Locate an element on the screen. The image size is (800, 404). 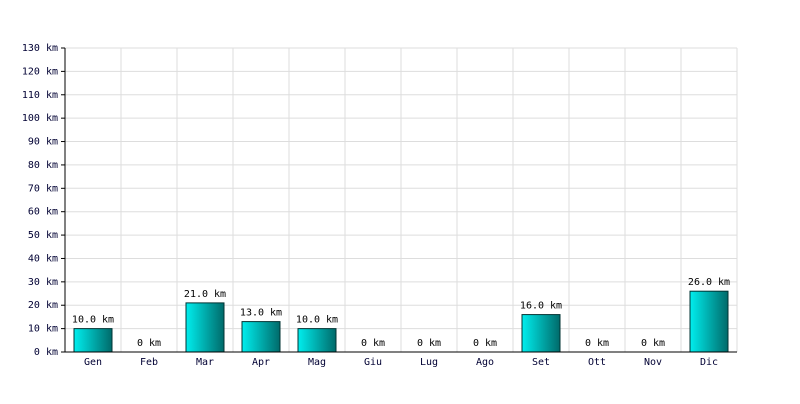
y-tick-label: 40 km is located at coordinates (43, 258).